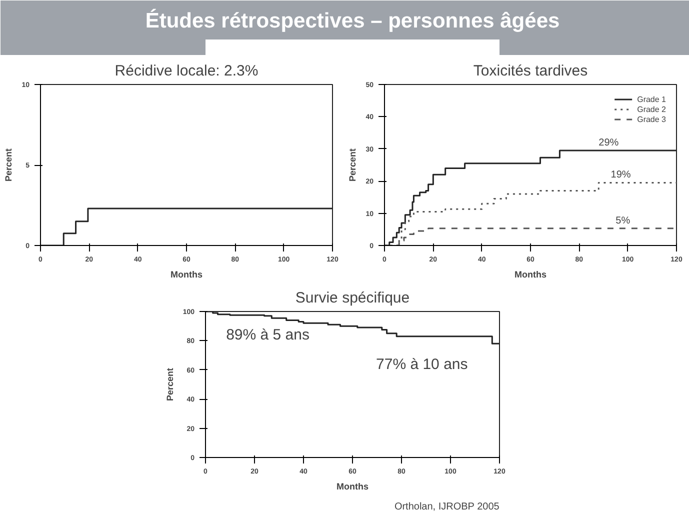 The height and width of the screenshot is (517, 689). I want to click on annotation: 29%, so click(608, 143).